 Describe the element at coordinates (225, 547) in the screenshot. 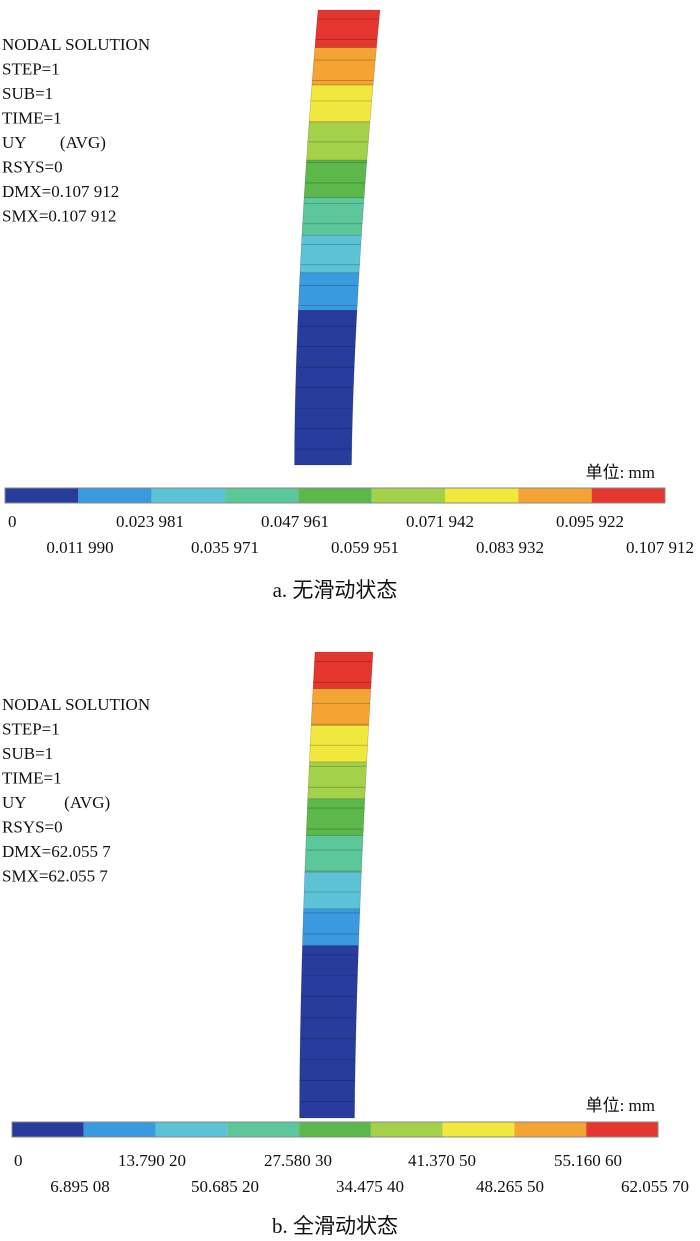

I see `legend-label: 0.035 971` at that location.